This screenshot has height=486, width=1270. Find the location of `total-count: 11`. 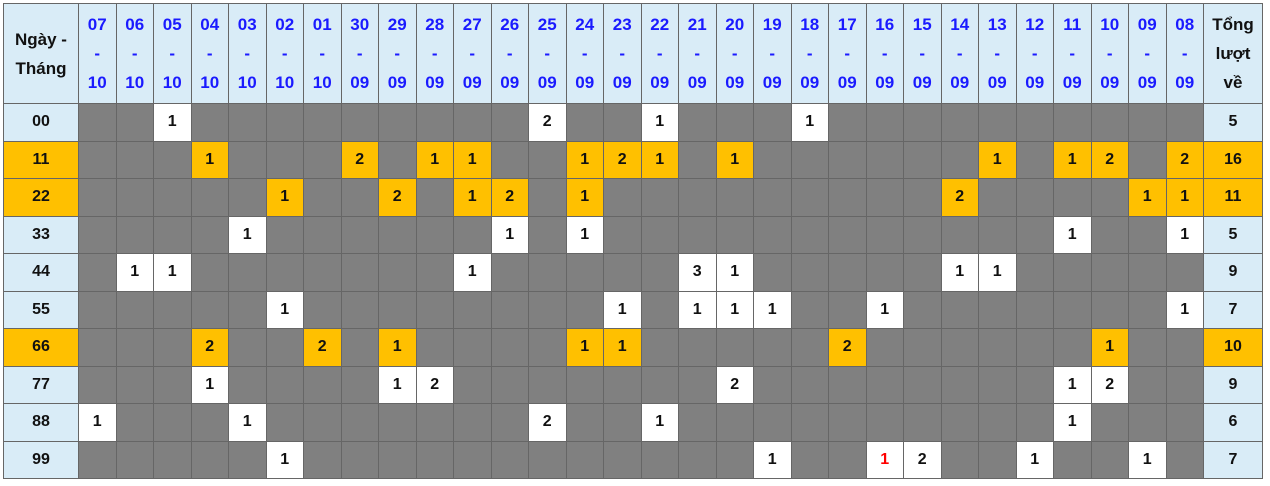

total-count: 11 is located at coordinates (1233, 197).